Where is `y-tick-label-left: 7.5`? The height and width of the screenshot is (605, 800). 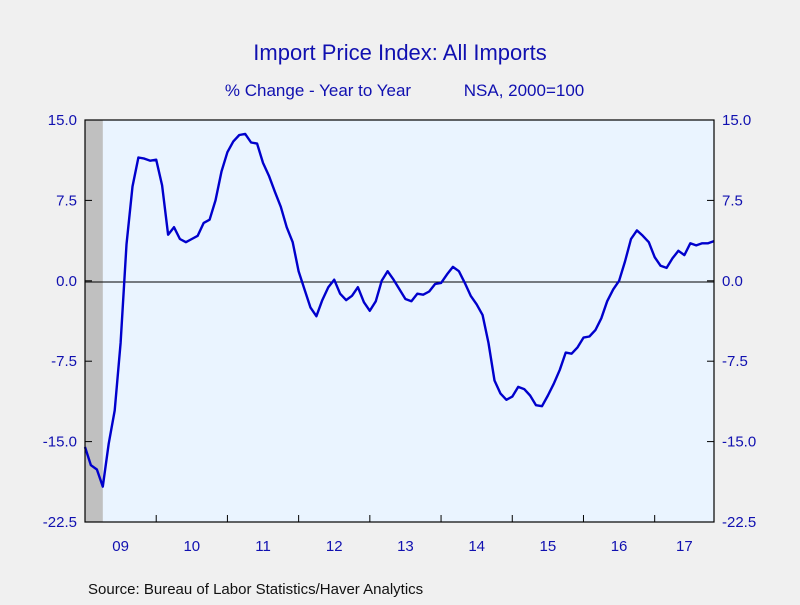
y-tick-label-left: 7.5 is located at coordinates (66, 200).